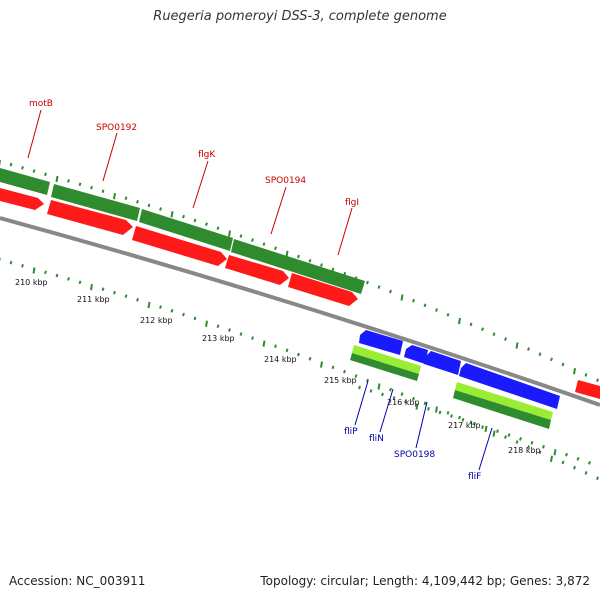 Image resolution: width=600 pixels, height=600 pixels. Describe the element at coordinates (352, 203) in the screenshot. I see `gene-label-flgI: flgI` at that location.